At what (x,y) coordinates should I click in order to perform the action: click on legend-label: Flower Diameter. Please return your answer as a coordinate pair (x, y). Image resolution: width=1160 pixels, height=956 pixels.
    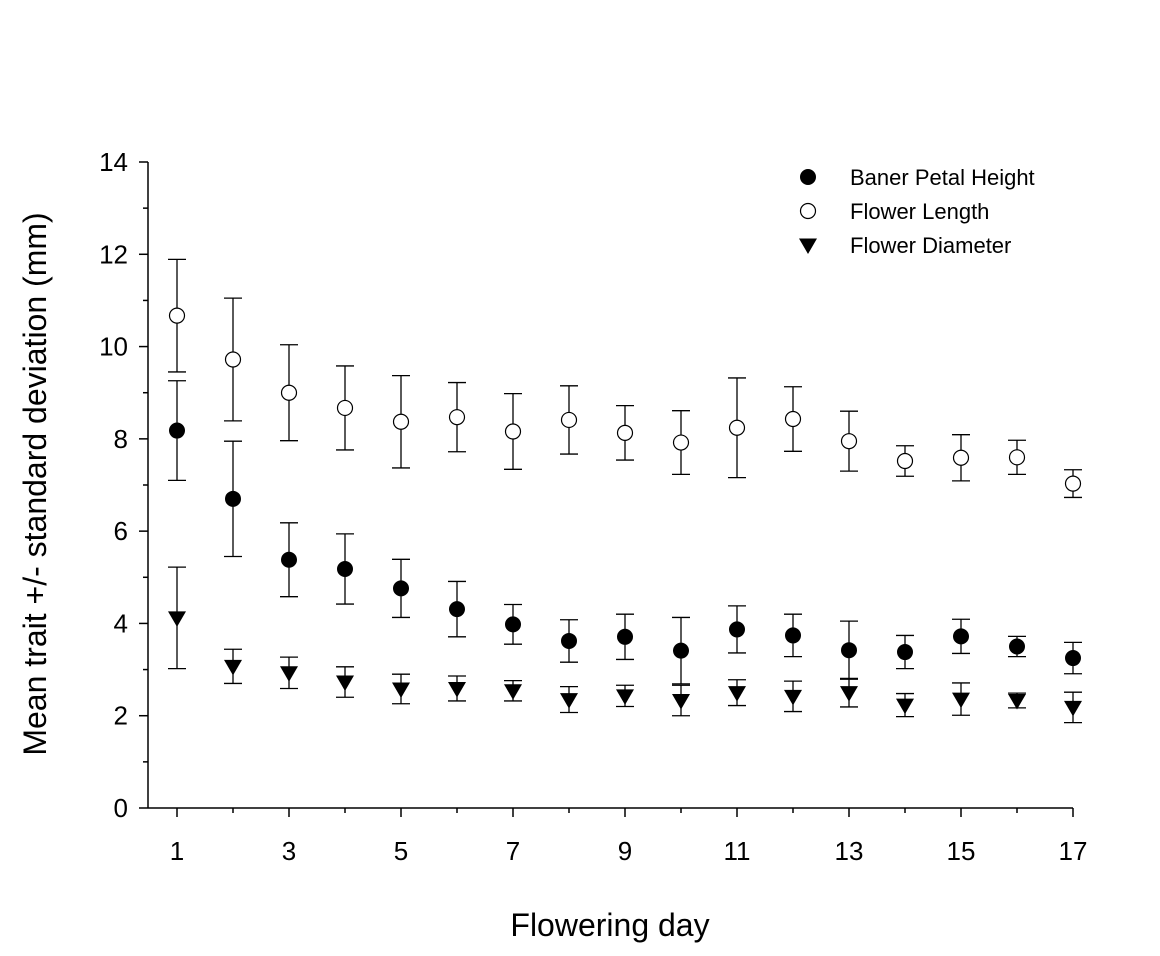
    Looking at the image, I should click on (930, 245).